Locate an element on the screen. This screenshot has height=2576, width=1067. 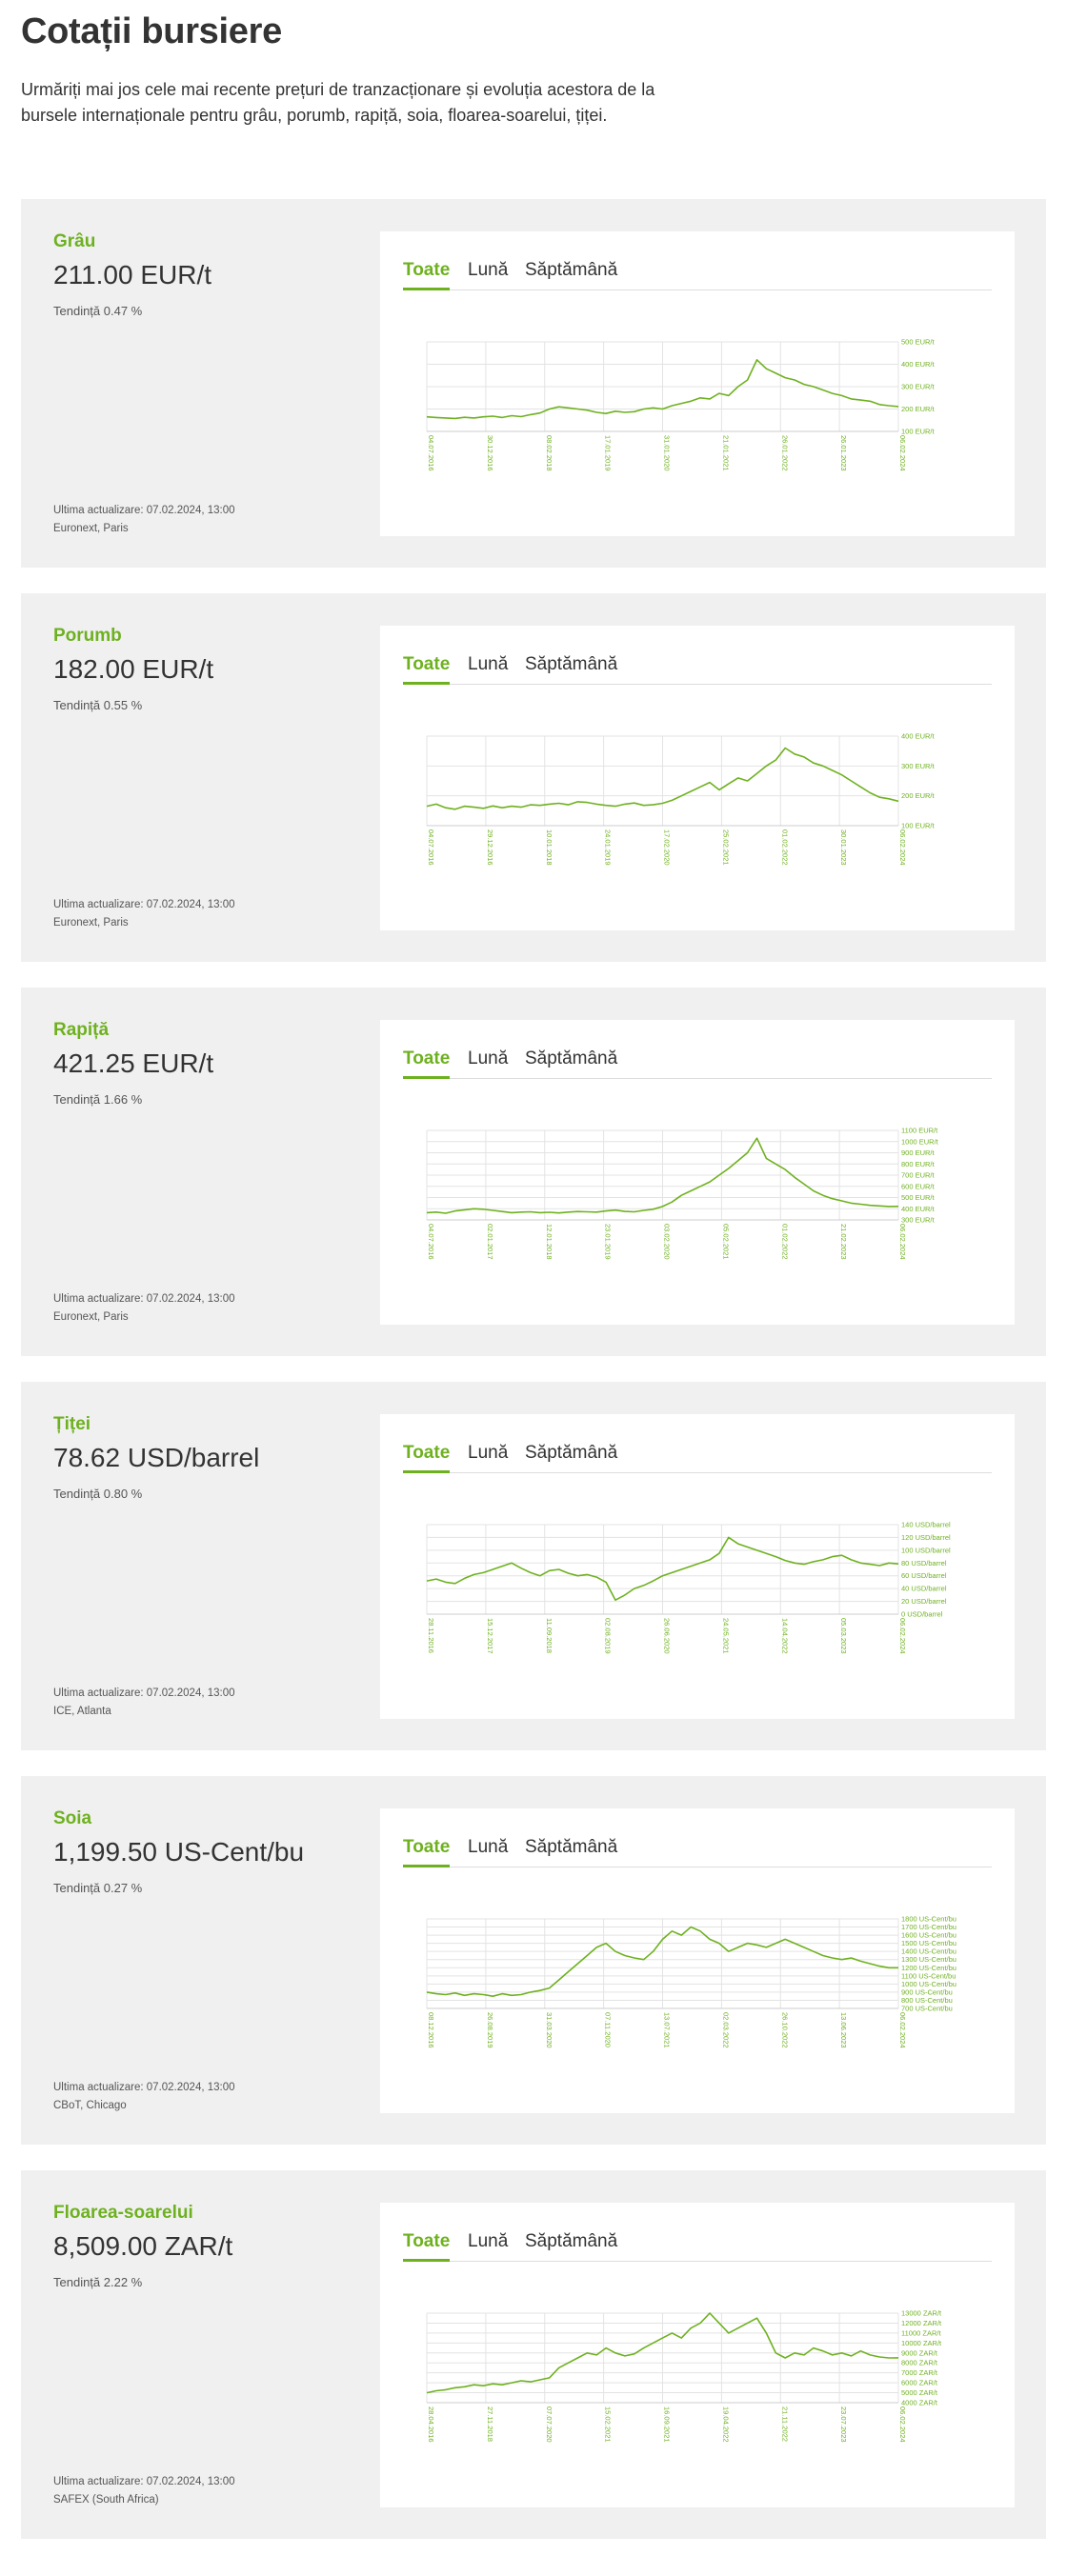
commodity-name: Soia is located at coordinates (72, 1818).